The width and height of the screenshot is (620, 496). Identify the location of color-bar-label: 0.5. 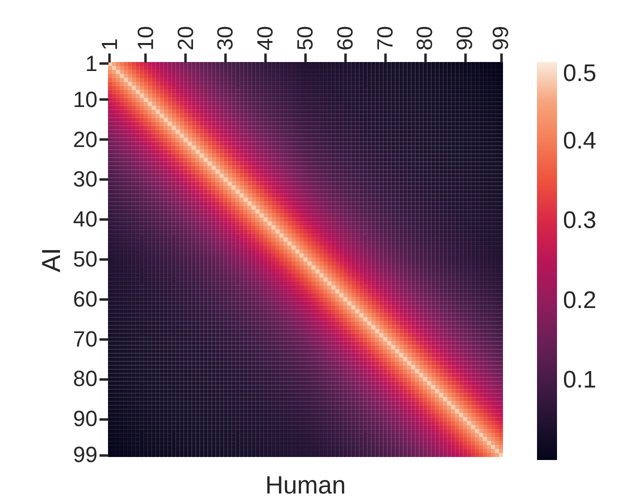
(579, 73).